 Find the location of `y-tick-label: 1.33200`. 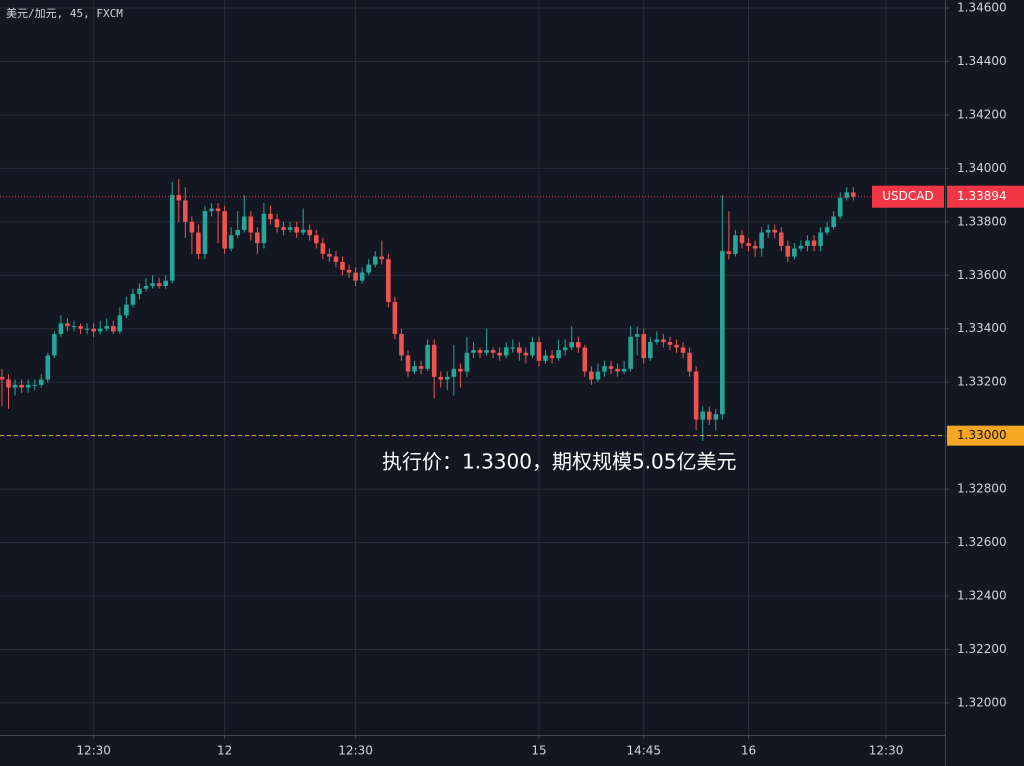

y-tick-label: 1.33200 is located at coordinates (982, 382).